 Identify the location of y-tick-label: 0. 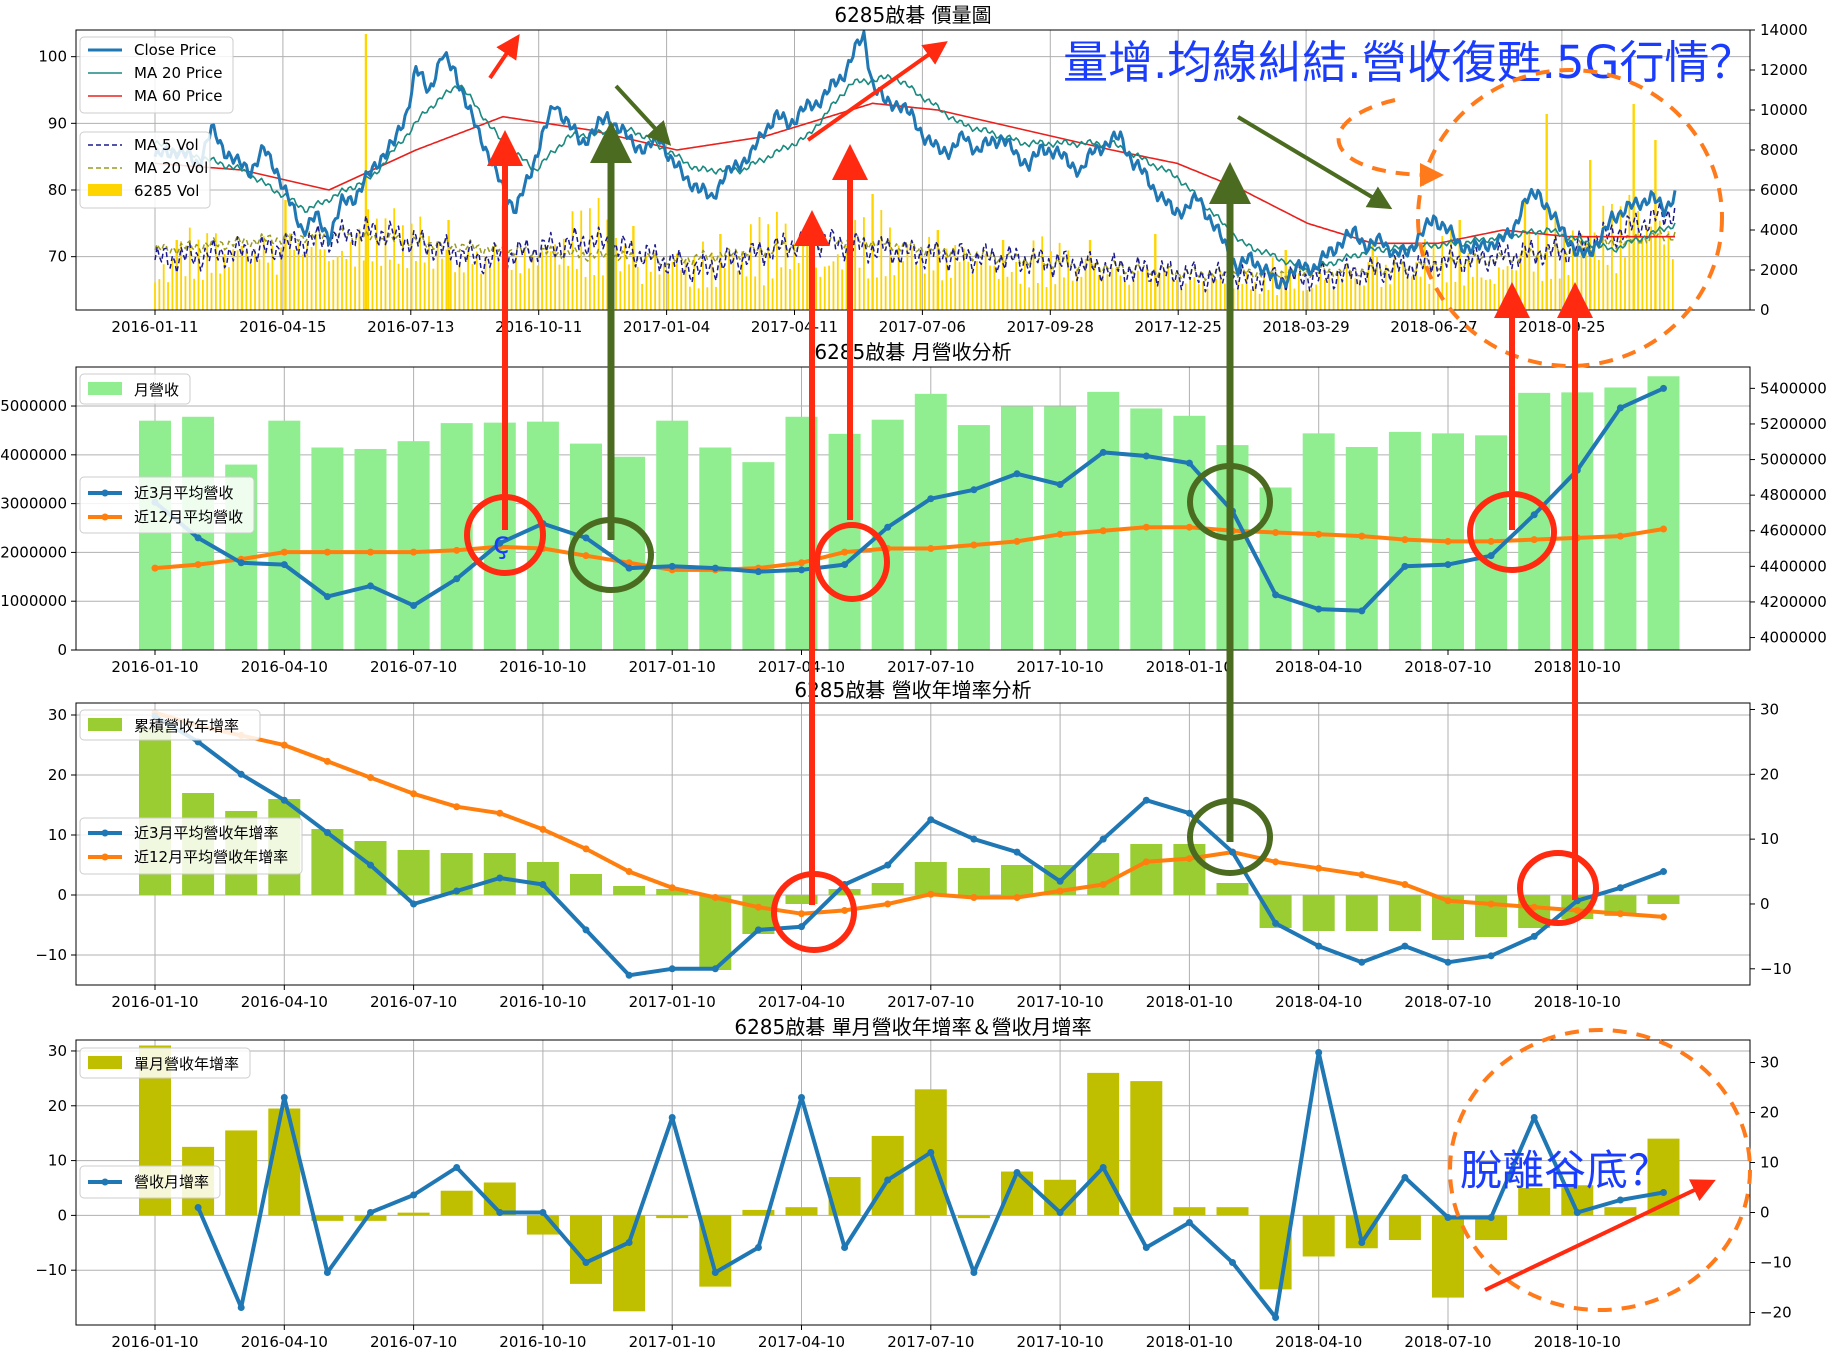
(62, 650).